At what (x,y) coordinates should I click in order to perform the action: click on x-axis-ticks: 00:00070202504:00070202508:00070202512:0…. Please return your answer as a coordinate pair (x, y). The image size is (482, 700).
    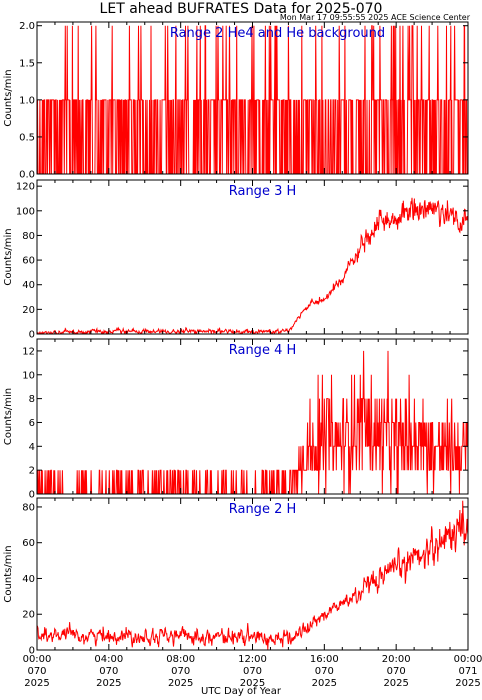
    Looking at the image, I should click on (252, 671).